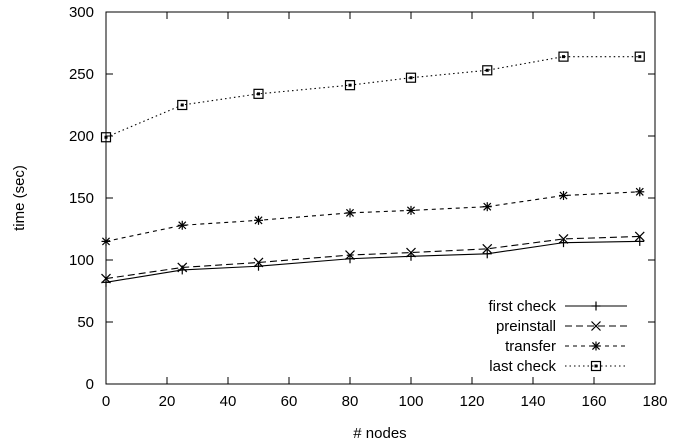  What do you see at coordinates (289, 401) in the screenshot?
I see `x-tick-label: 60` at bounding box center [289, 401].